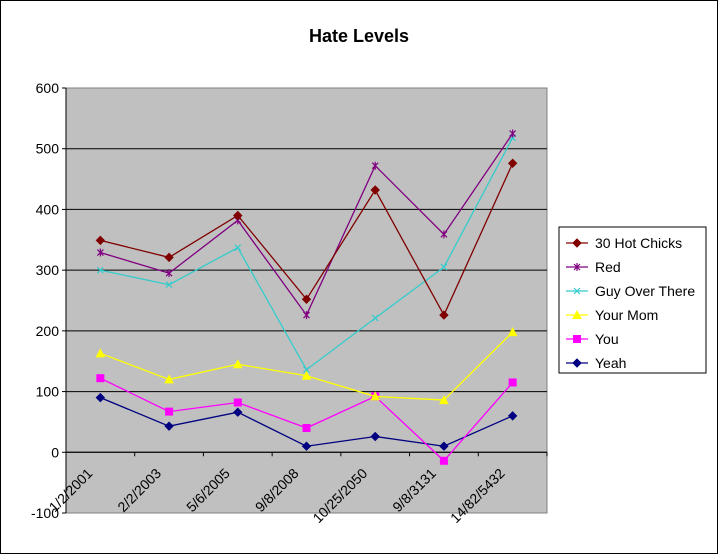  Describe the element at coordinates (48, 209) in the screenshot. I see `y-tick-label: 400` at that location.